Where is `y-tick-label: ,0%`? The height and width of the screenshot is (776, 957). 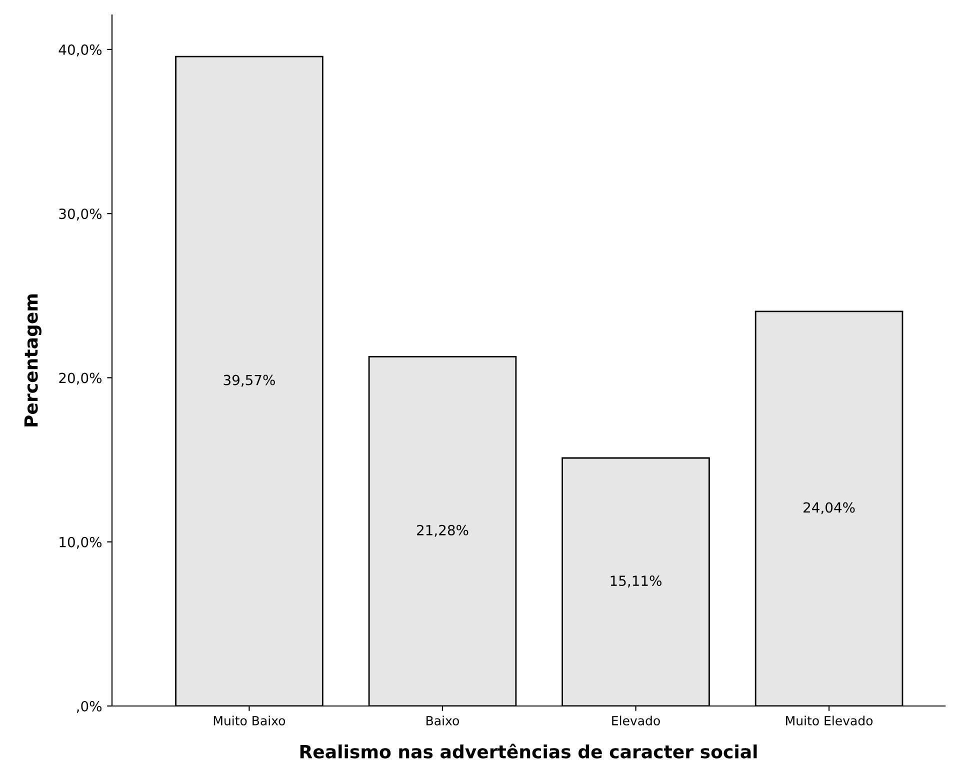 y-tick-label: ,0% is located at coordinates (89, 706).